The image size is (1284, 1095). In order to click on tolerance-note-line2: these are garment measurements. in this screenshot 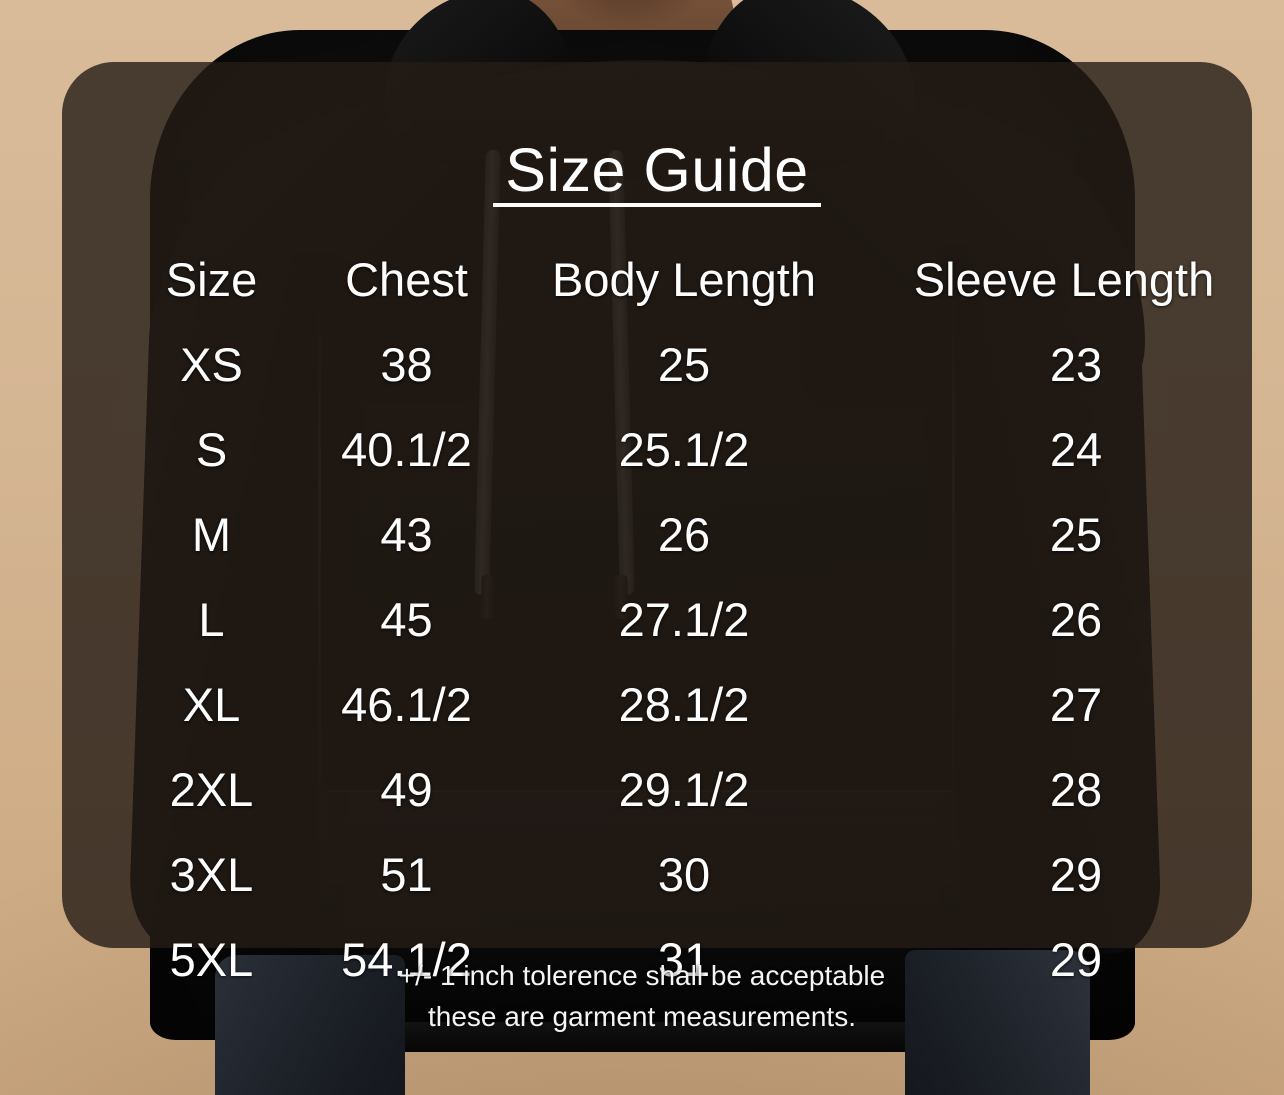, I will do `click(642, 1017)`.